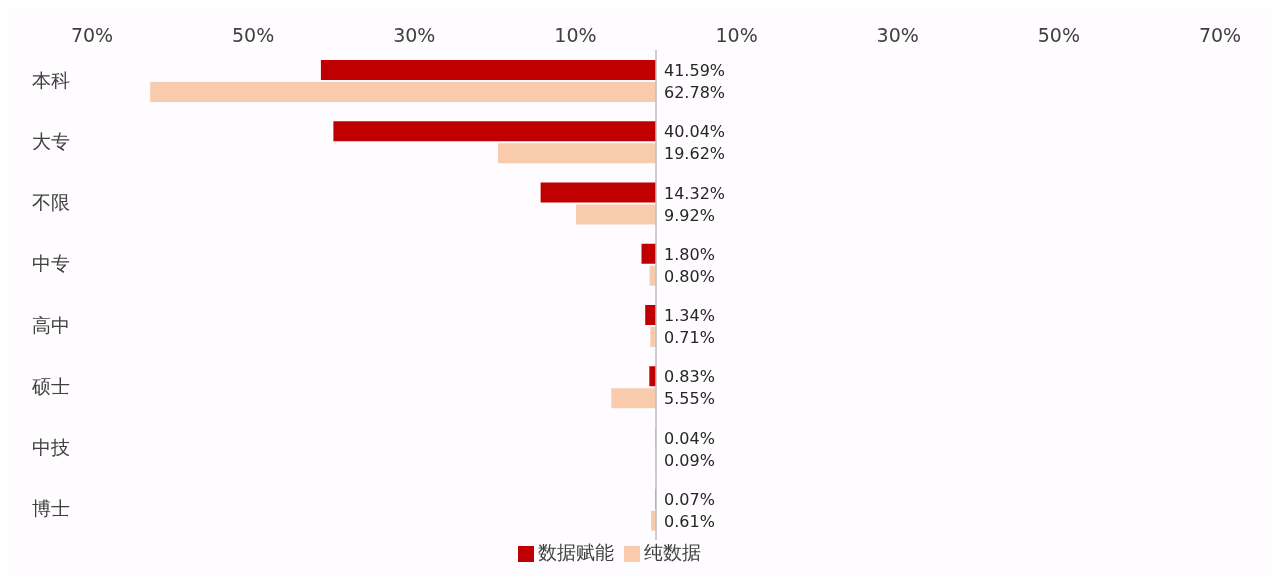  What do you see at coordinates (575, 552) in the screenshot?
I see `legend-label: 数据赋能` at bounding box center [575, 552].